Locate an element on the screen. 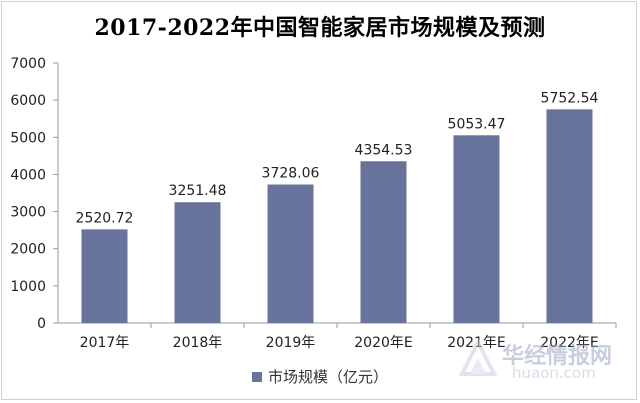  watermark: 华经情报网 huaon.com is located at coordinates (543, 362).